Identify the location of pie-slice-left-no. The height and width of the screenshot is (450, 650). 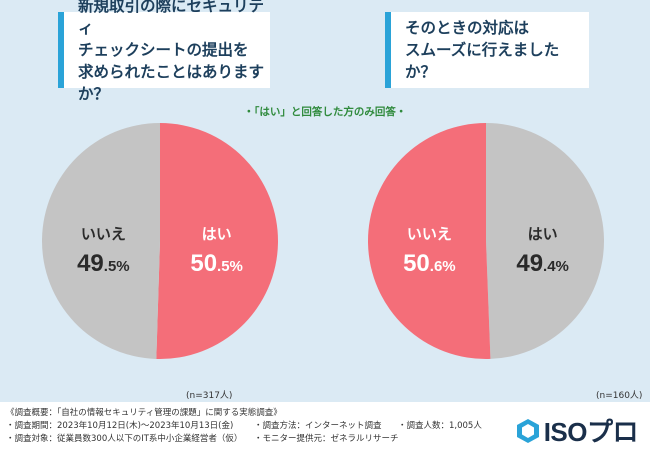
(101, 241).